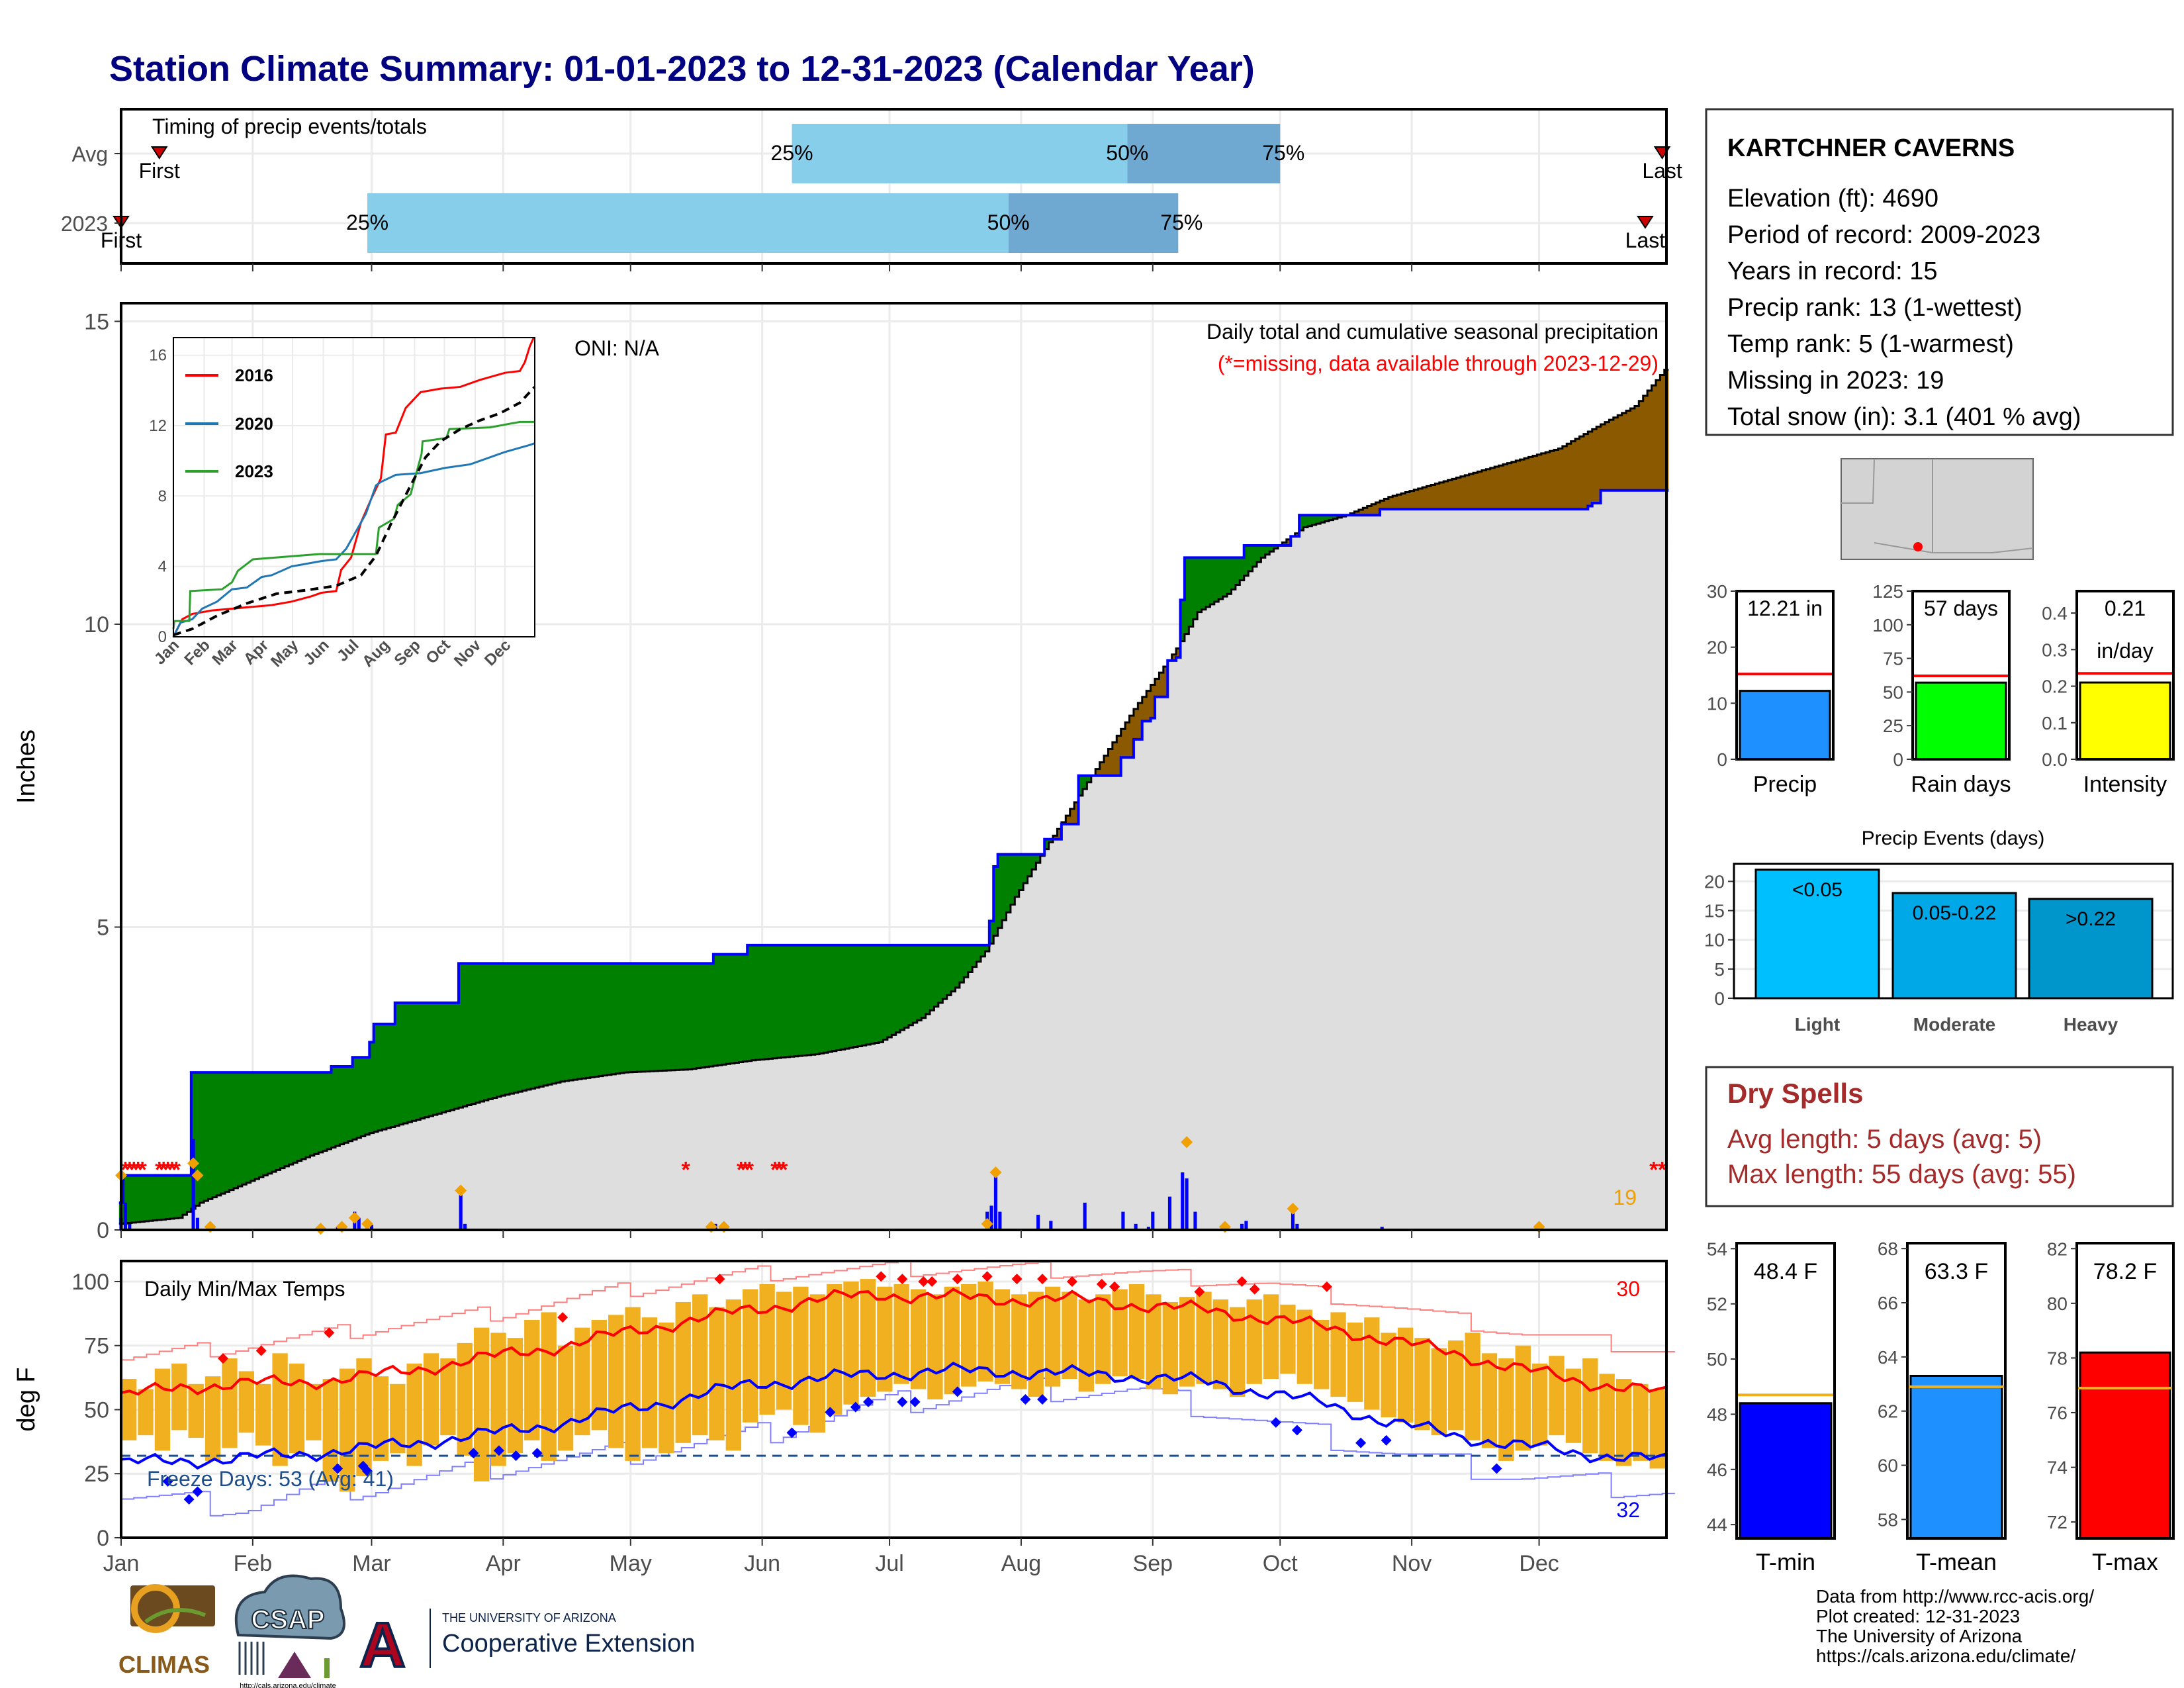 The image size is (2184, 1688). What do you see at coordinates (1645, 240) in the screenshot?
I see `last-label: Last` at bounding box center [1645, 240].